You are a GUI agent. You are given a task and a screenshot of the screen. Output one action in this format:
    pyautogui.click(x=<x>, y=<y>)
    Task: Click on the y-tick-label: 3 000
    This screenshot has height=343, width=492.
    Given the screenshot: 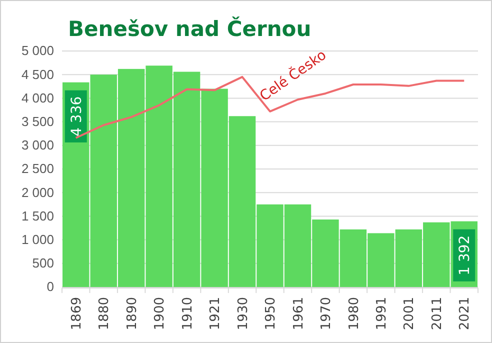 What is the action you would take?
    pyautogui.click(x=37, y=145)
    